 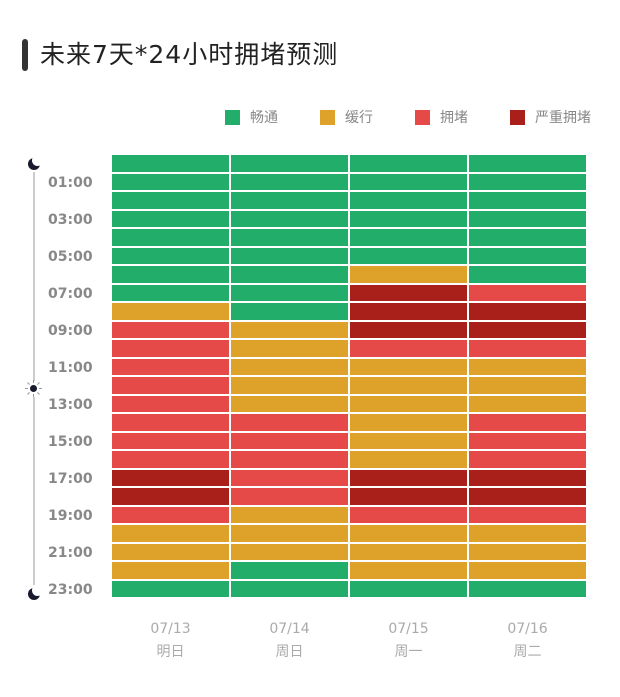 I want to click on y-axis-label: 03:00, so click(x=70, y=219).